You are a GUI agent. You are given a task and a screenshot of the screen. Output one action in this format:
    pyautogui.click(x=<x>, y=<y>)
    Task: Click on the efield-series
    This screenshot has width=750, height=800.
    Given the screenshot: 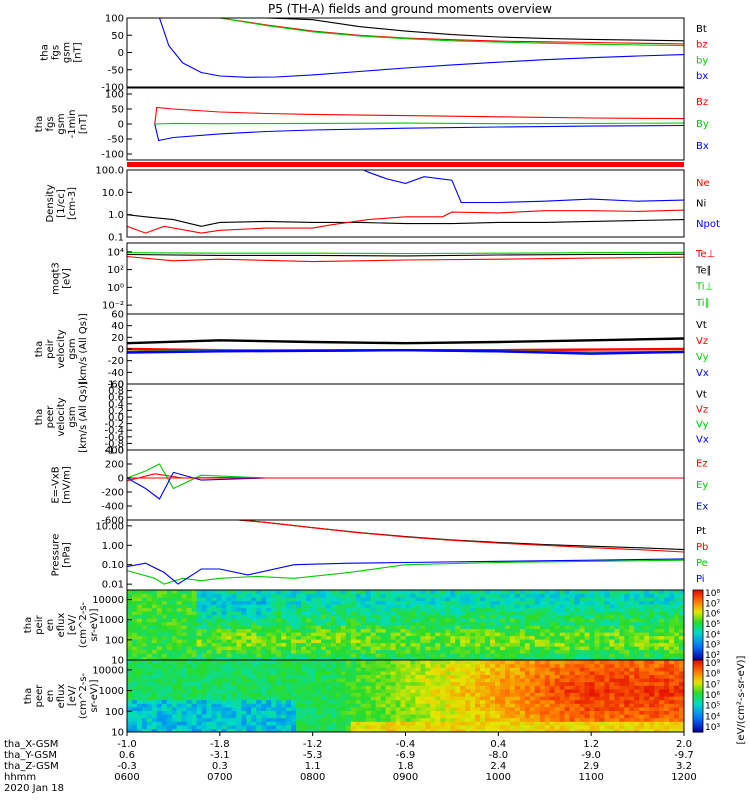 What is the action you would take?
    pyautogui.click(x=405, y=481)
    